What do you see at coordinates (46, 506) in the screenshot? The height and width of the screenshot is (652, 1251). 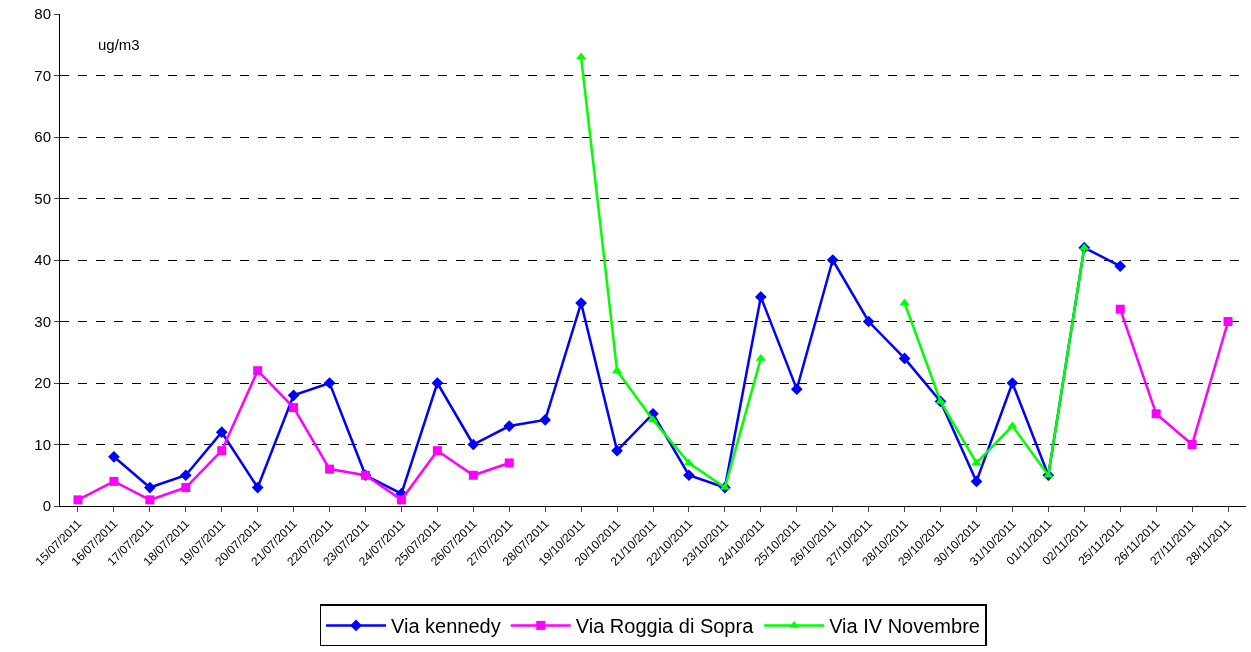 I see `y-tick-label: 0` at bounding box center [46, 506].